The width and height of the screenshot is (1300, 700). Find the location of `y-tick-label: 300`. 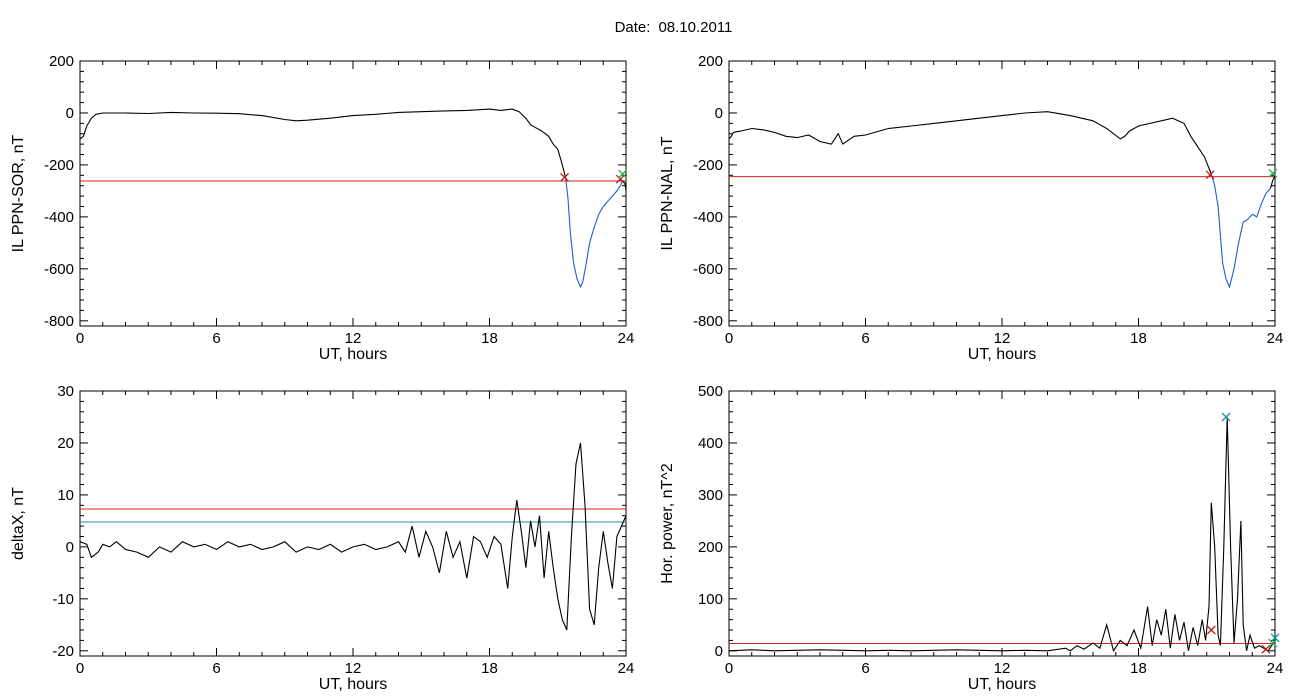

y-tick-label: 300 is located at coordinates (710, 495).